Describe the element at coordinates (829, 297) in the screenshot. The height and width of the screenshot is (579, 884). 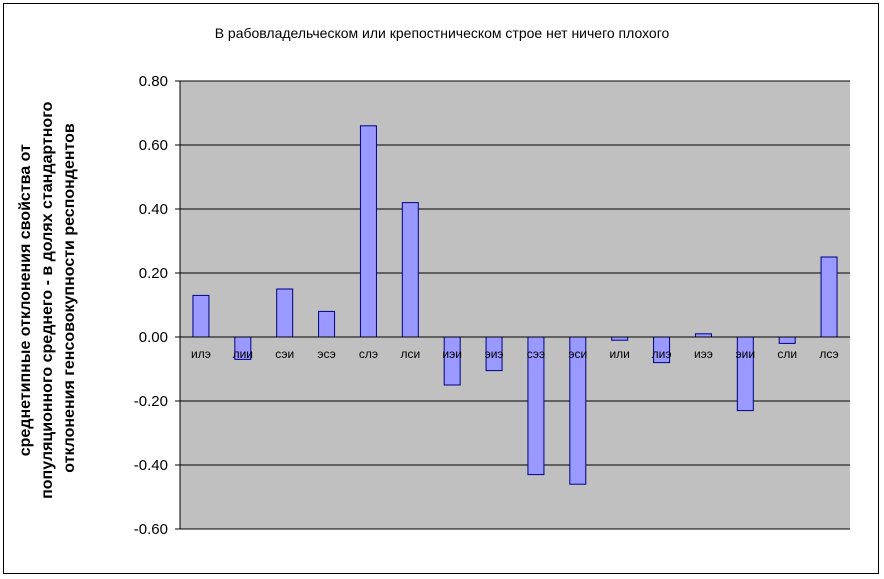
I see `bar-лсэ` at that location.